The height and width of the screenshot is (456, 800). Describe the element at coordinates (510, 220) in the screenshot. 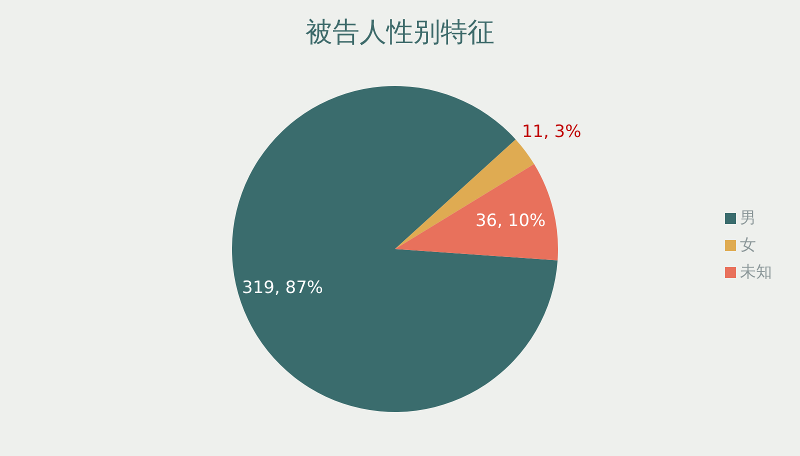

I see `data-label: 36, 10%` at that location.